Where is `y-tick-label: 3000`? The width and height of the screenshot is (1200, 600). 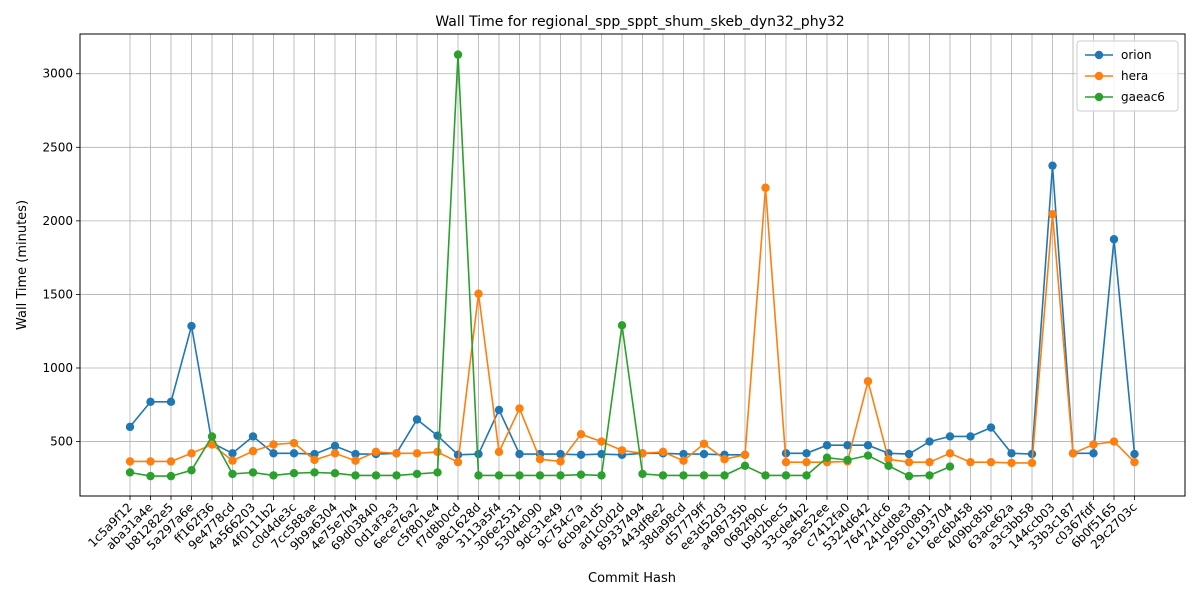
y-tick-label: 3000 is located at coordinates (57, 74).